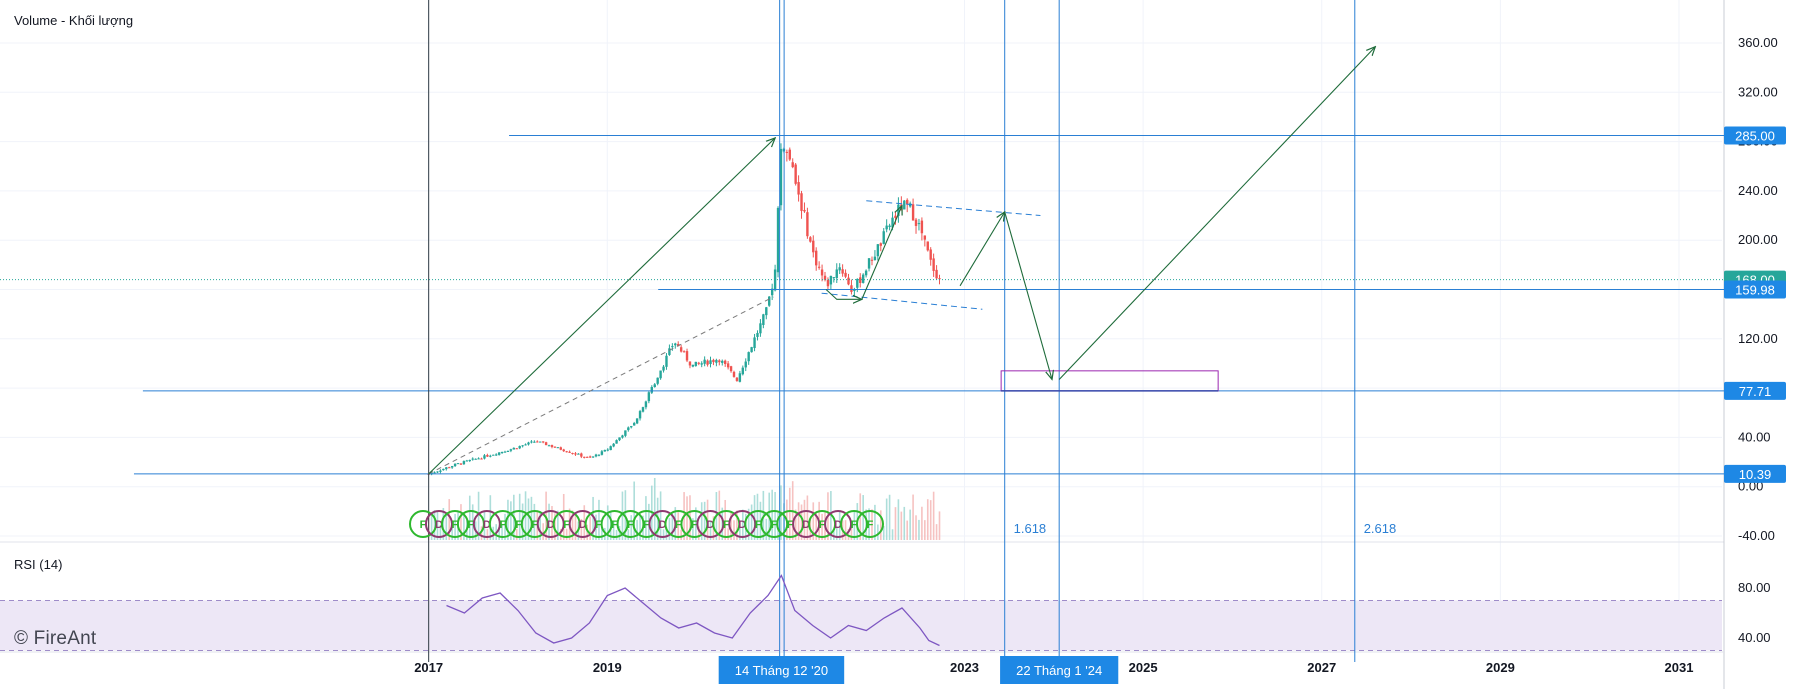 The height and width of the screenshot is (694, 1804). Describe the element at coordinates (684, 309) in the screenshot. I see `candles-layer` at that location.